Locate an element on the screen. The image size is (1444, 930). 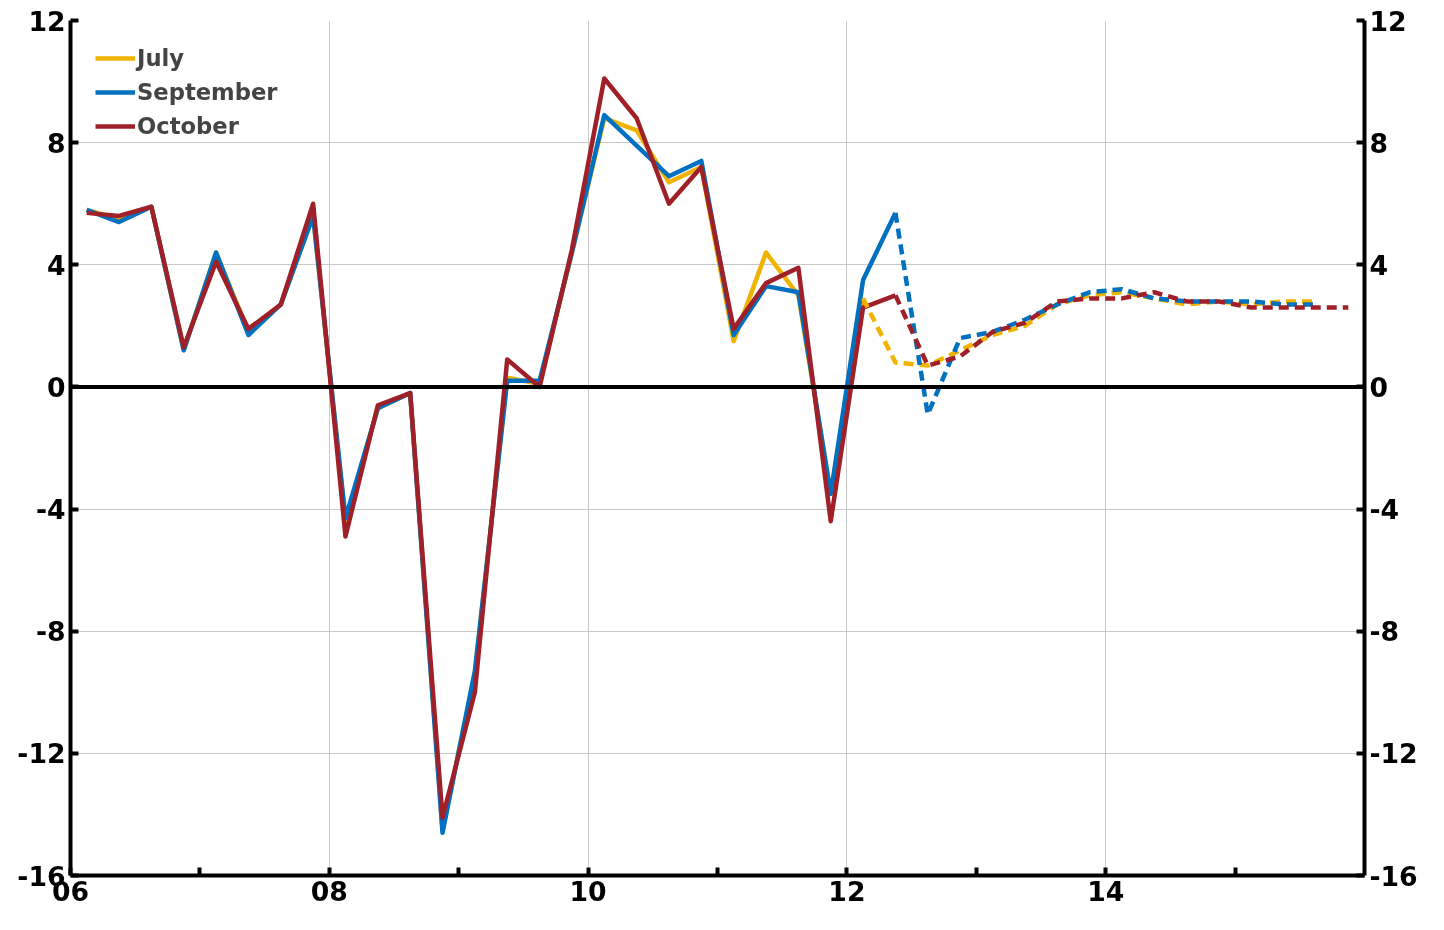
x-tick-label: 12 is located at coordinates (847, 891).